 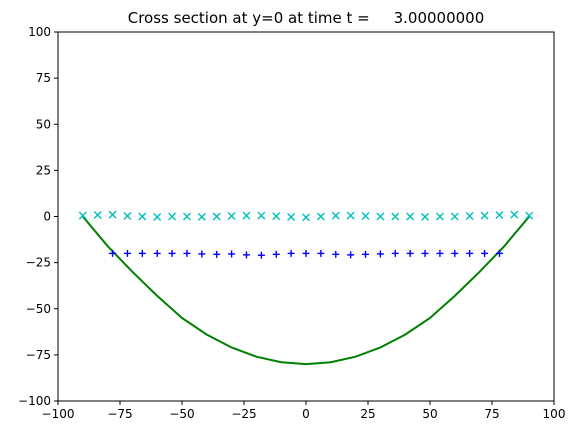 What do you see at coordinates (43, 124) in the screenshot?
I see `y-tick-label: 50` at bounding box center [43, 124].